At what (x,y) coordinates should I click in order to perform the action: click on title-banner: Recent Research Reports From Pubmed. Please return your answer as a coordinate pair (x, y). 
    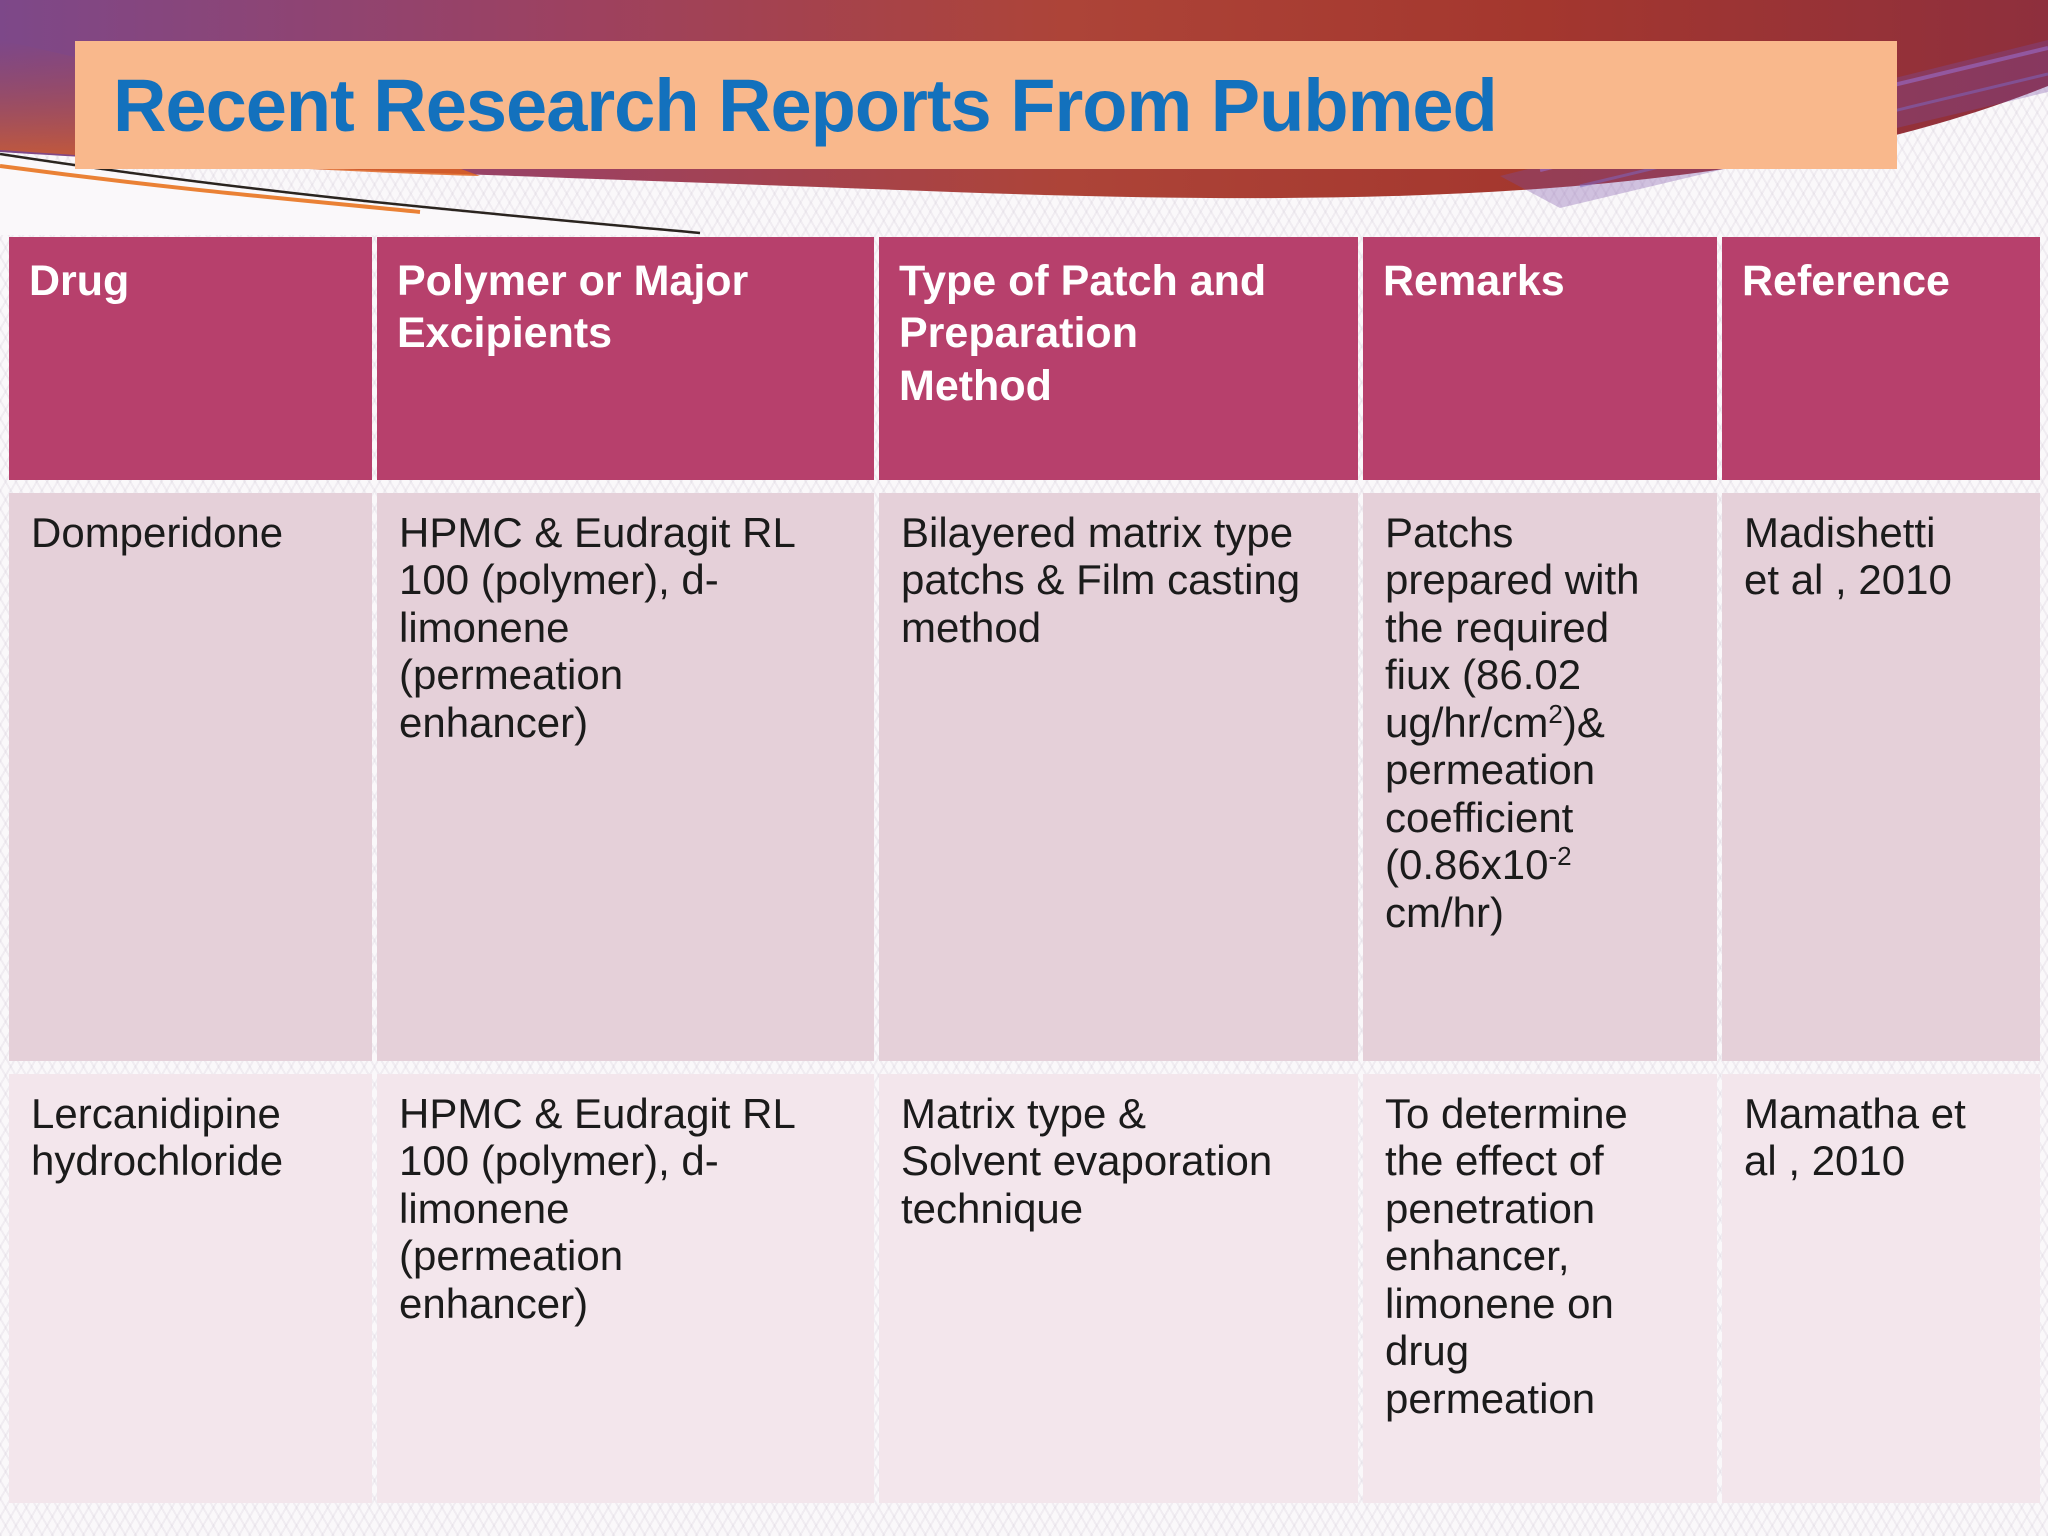
    Looking at the image, I should click on (986, 105).